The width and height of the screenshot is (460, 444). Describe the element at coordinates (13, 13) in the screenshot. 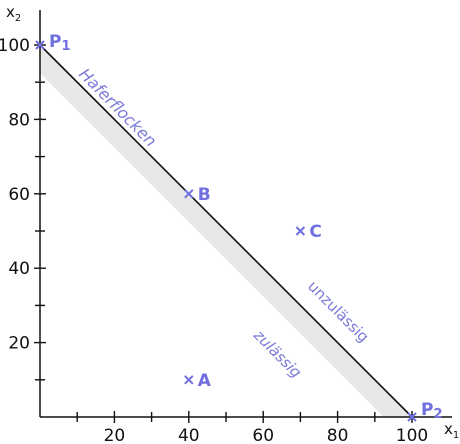

I see `y-axis-title: x2` at that location.